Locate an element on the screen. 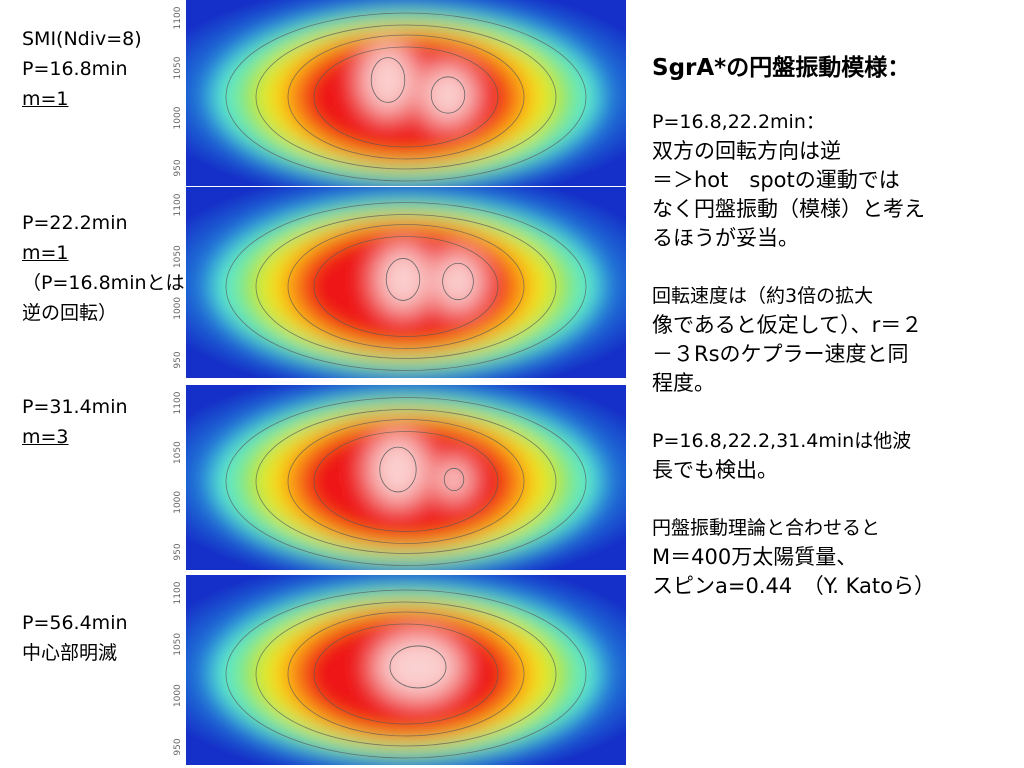 The image size is (1024, 768). text-line: 長でも検出。 is located at coordinates (715, 470).